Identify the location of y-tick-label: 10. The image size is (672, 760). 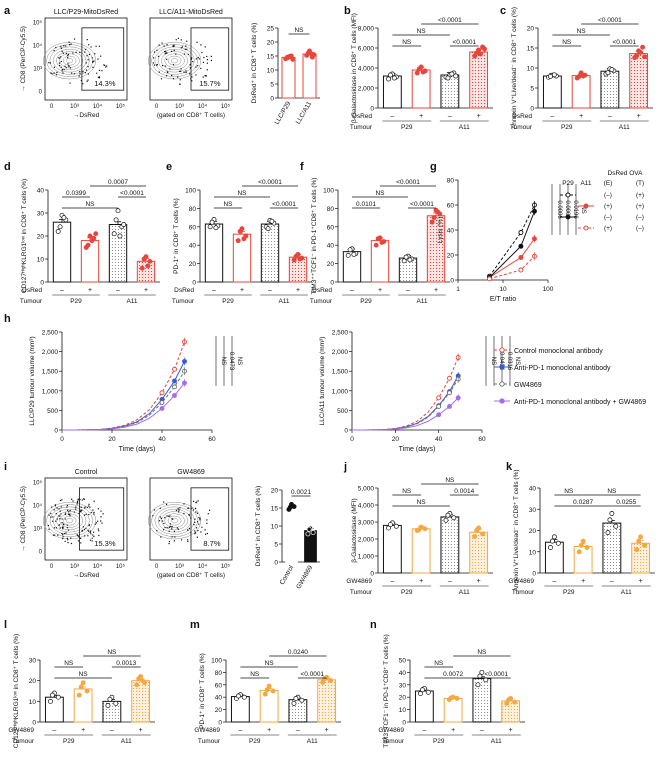
(41, 260).